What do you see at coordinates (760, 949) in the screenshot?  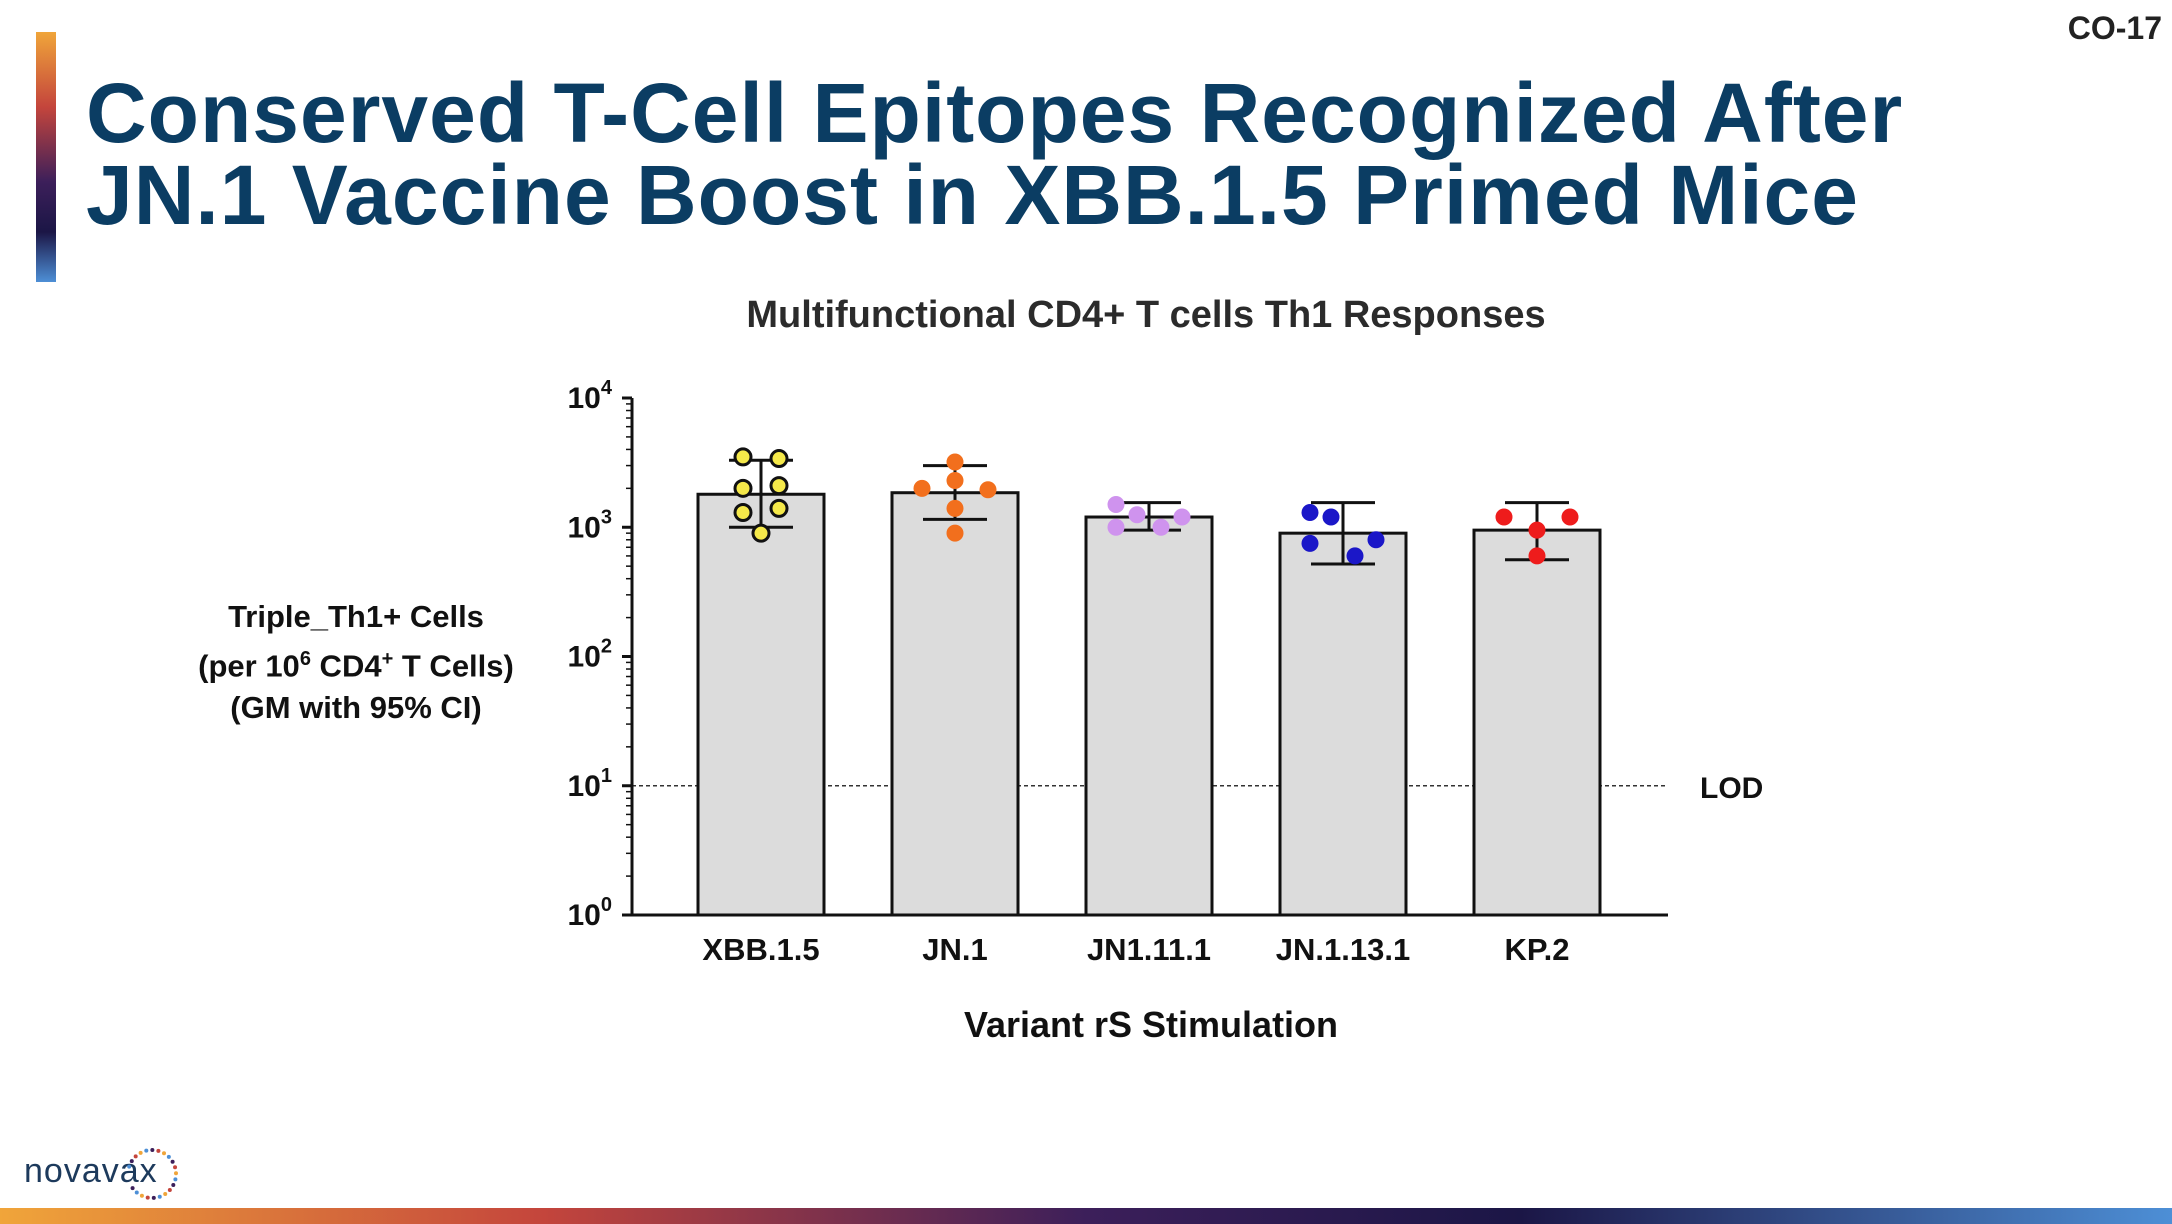 I see `x-tick-label-XBB.1.5: XBB.1.5` at bounding box center [760, 949].